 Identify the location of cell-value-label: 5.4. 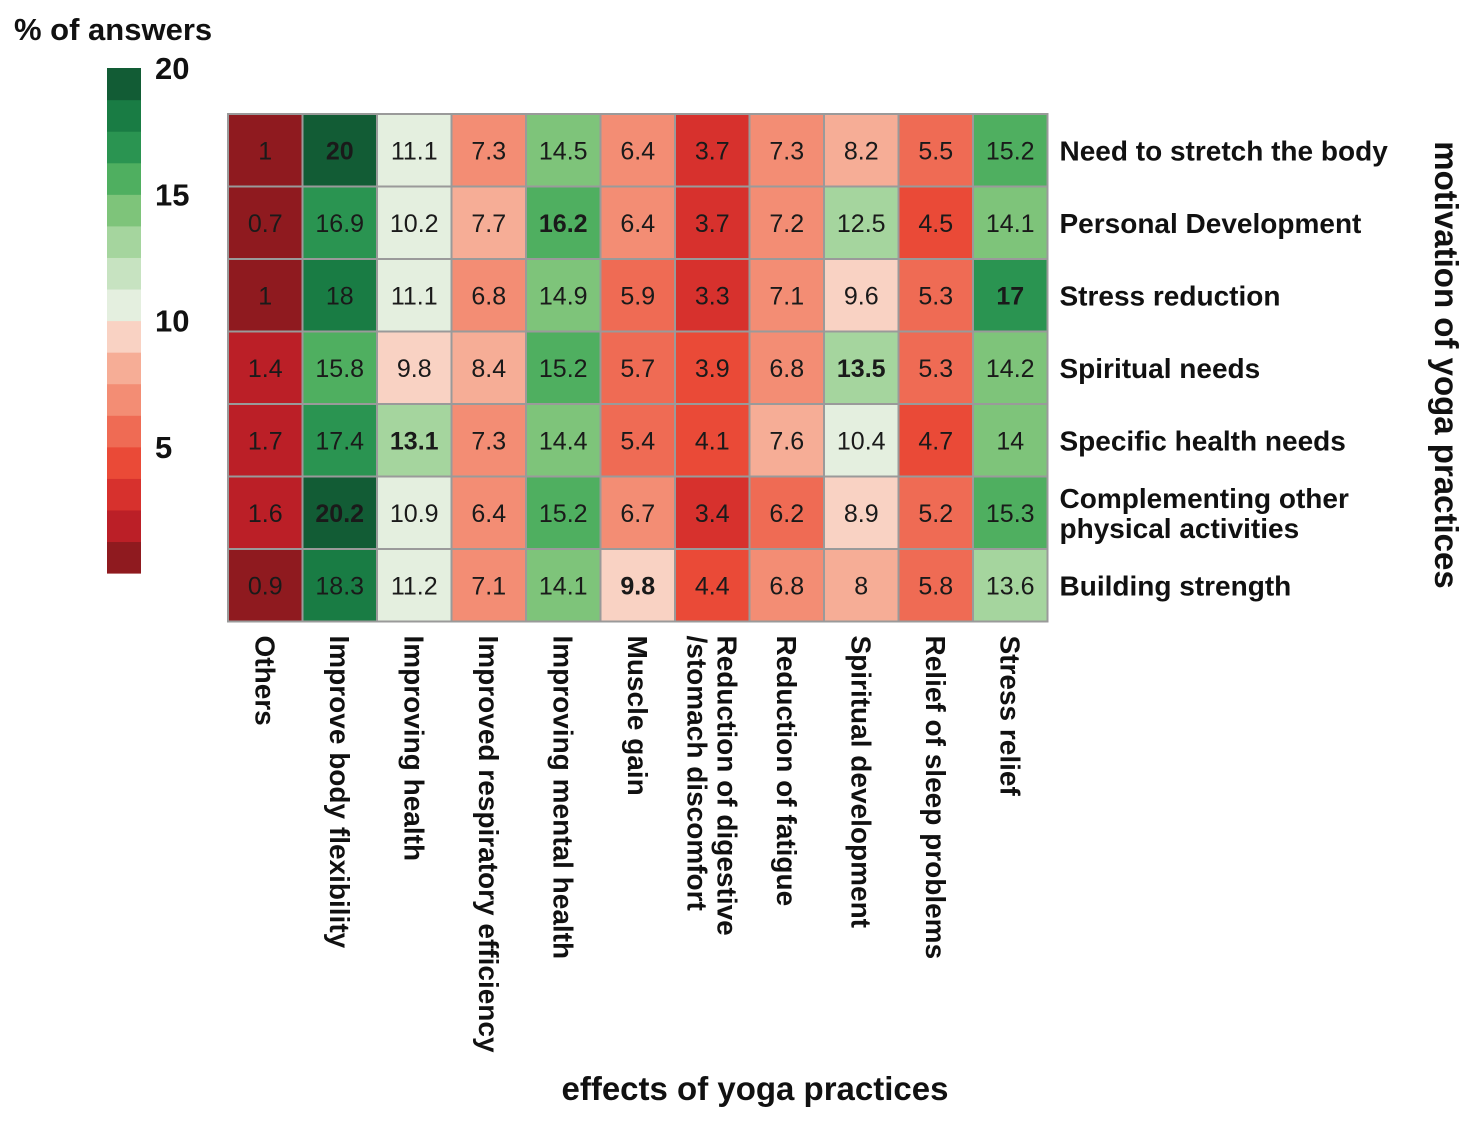
(637, 441).